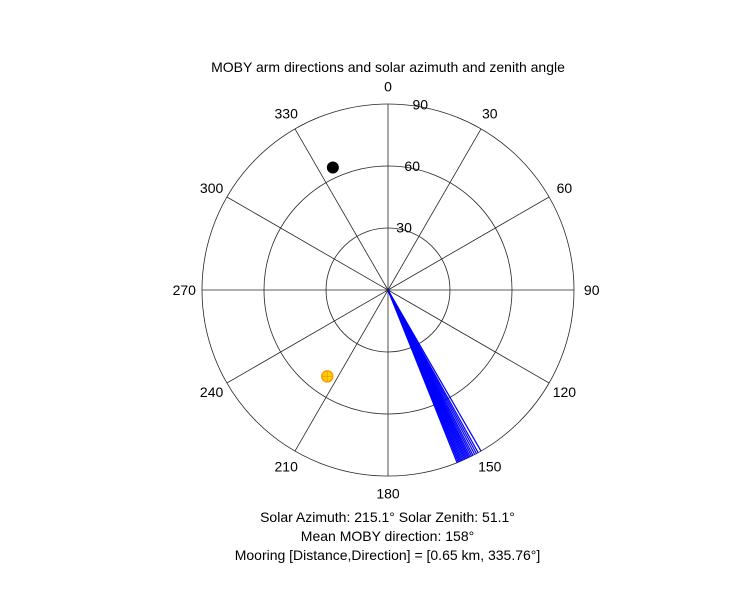 The image size is (750, 600). Describe the element at coordinates (287, 466) in the screenshot. I see `angle-tick-label-210: 210` at that location.